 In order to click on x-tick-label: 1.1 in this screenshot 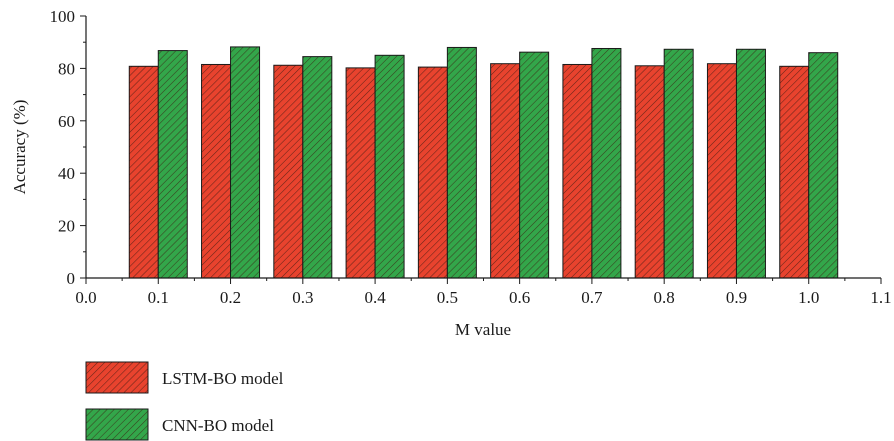, I will do `click(880, 297)`.